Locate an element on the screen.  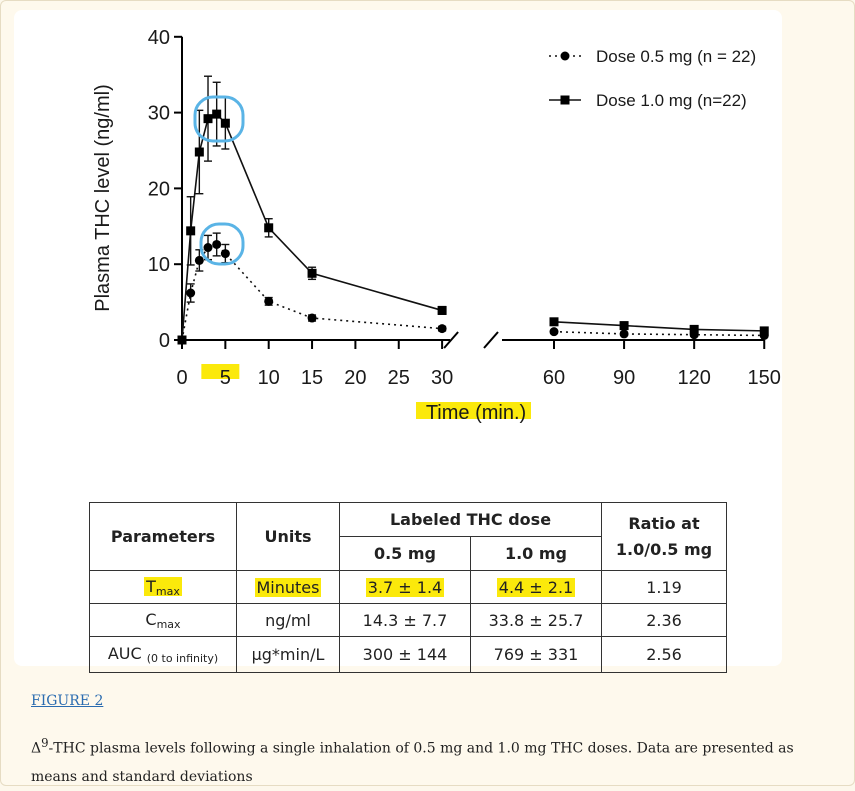
ratio-cell: 2.36 is located at coordinates (664, 620).